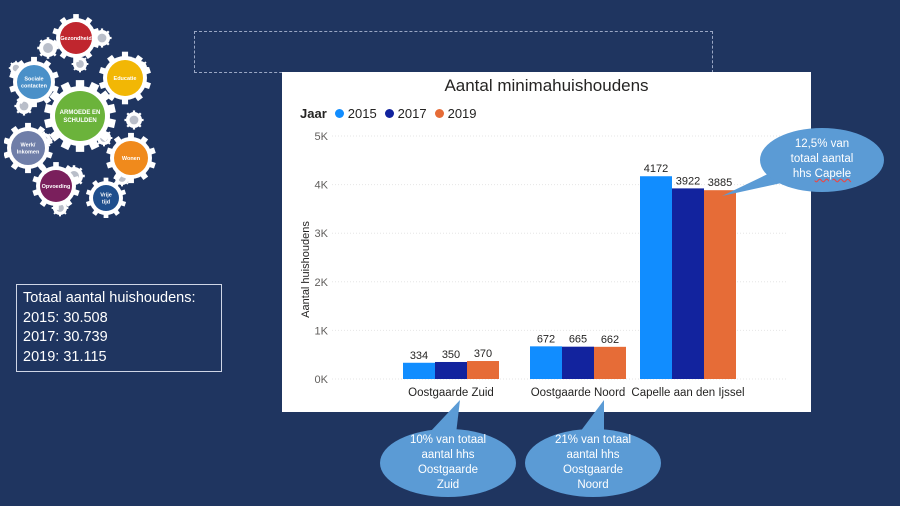 The image size is (900, 506). I want to click on callout-noord-line1: 21% van totaal, so click(593, 440).